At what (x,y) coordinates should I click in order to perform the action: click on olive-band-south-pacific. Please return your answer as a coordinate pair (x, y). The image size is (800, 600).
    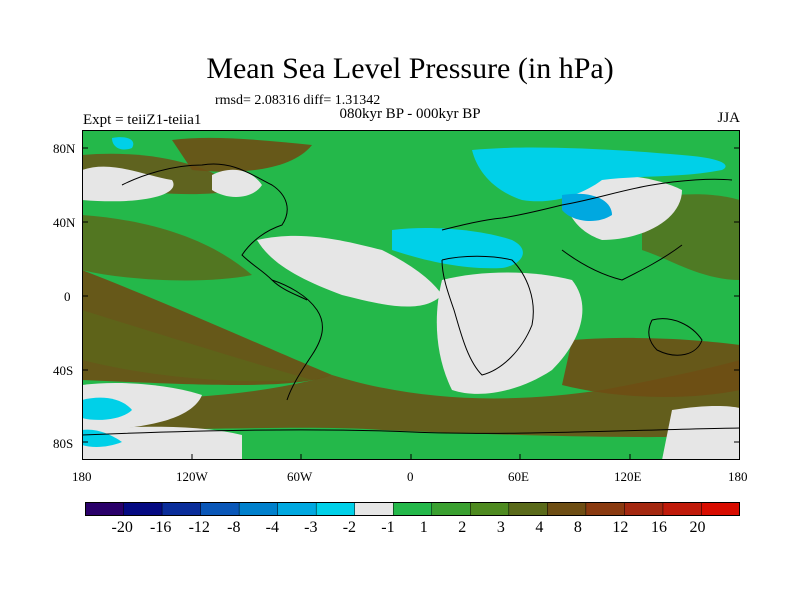
    Looking at the image, I should click on (197, 346).